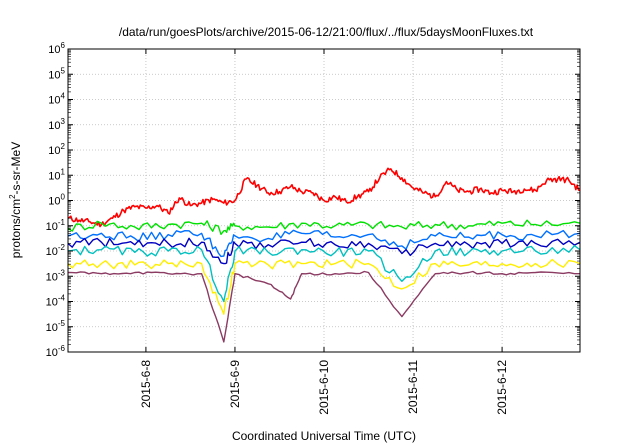 The image size is (640, 448). Describe the element at coordinates (63, 96) in the screenshot. I see `y-tick-exp: 4` at that location.